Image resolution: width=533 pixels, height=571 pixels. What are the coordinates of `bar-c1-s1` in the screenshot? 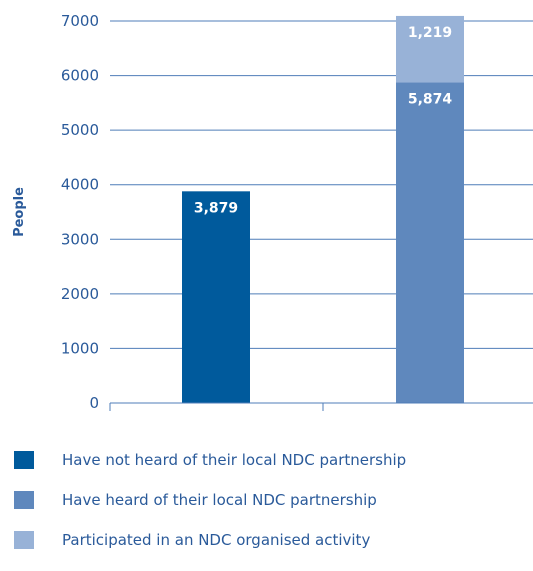 It's located at (430, 243).